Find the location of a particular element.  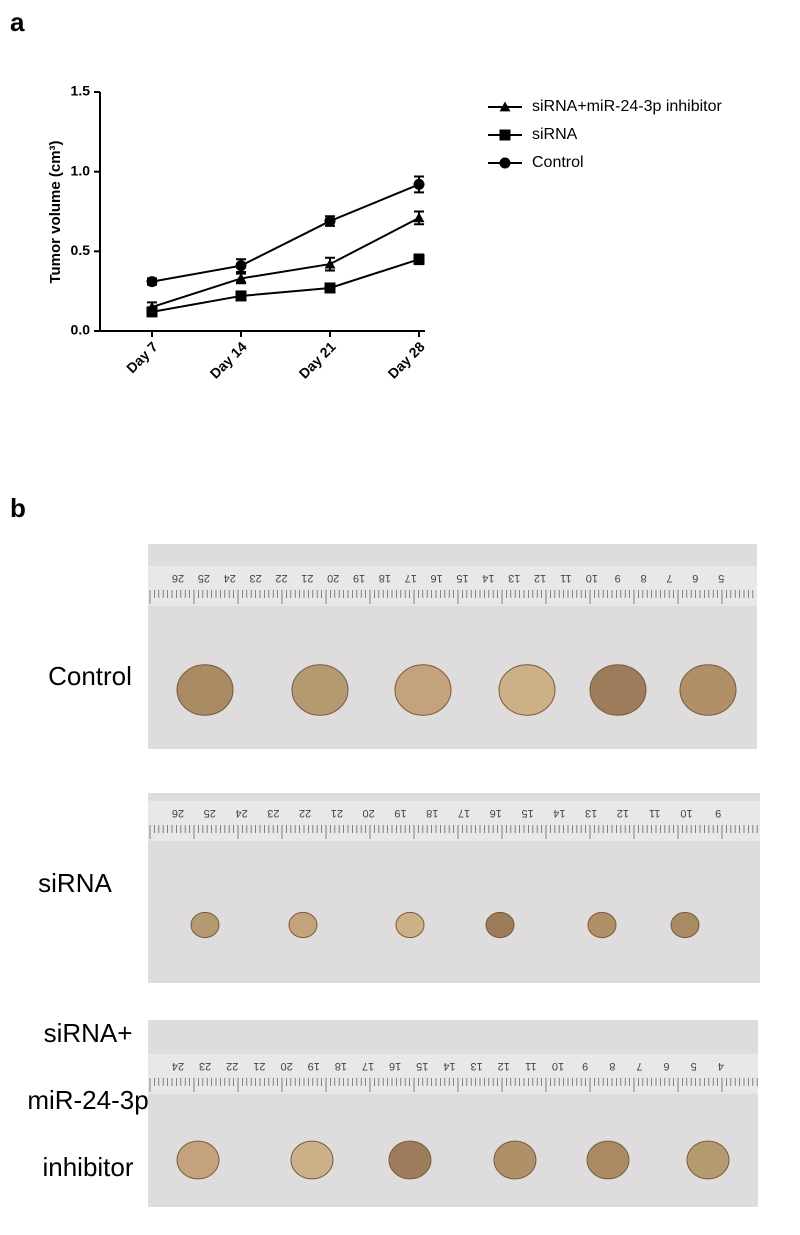

panel-label: a is located at coordinates (17, 22).